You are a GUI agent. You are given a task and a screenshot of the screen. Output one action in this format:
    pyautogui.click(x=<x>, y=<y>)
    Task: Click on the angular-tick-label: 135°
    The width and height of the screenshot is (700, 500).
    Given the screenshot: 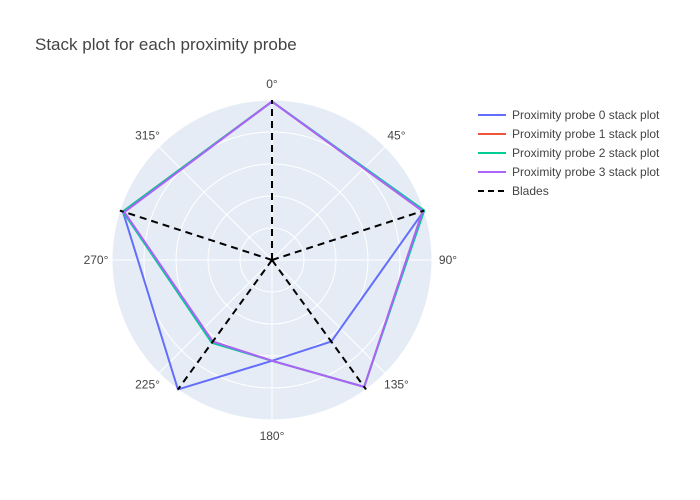 What is the action you would take?
    pyautogui.click(x=396, y=384)
    